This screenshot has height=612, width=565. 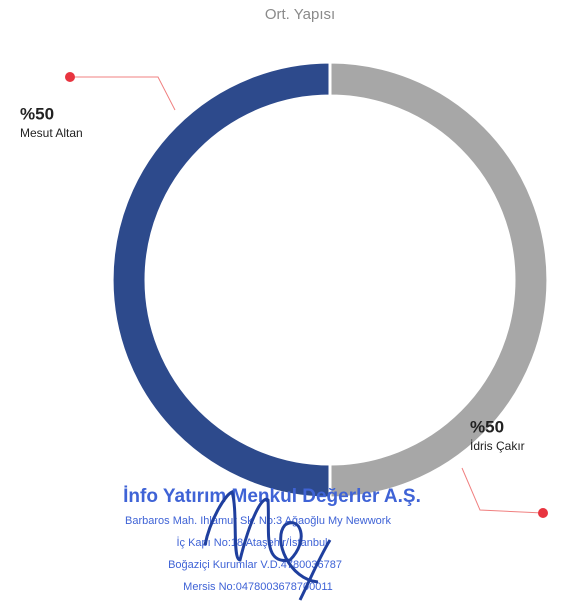 What do you see at coordinates (300, 14) in the screenshot?
I see `chart-title: Ort. Yapısı` at bounding box center [300, 14].